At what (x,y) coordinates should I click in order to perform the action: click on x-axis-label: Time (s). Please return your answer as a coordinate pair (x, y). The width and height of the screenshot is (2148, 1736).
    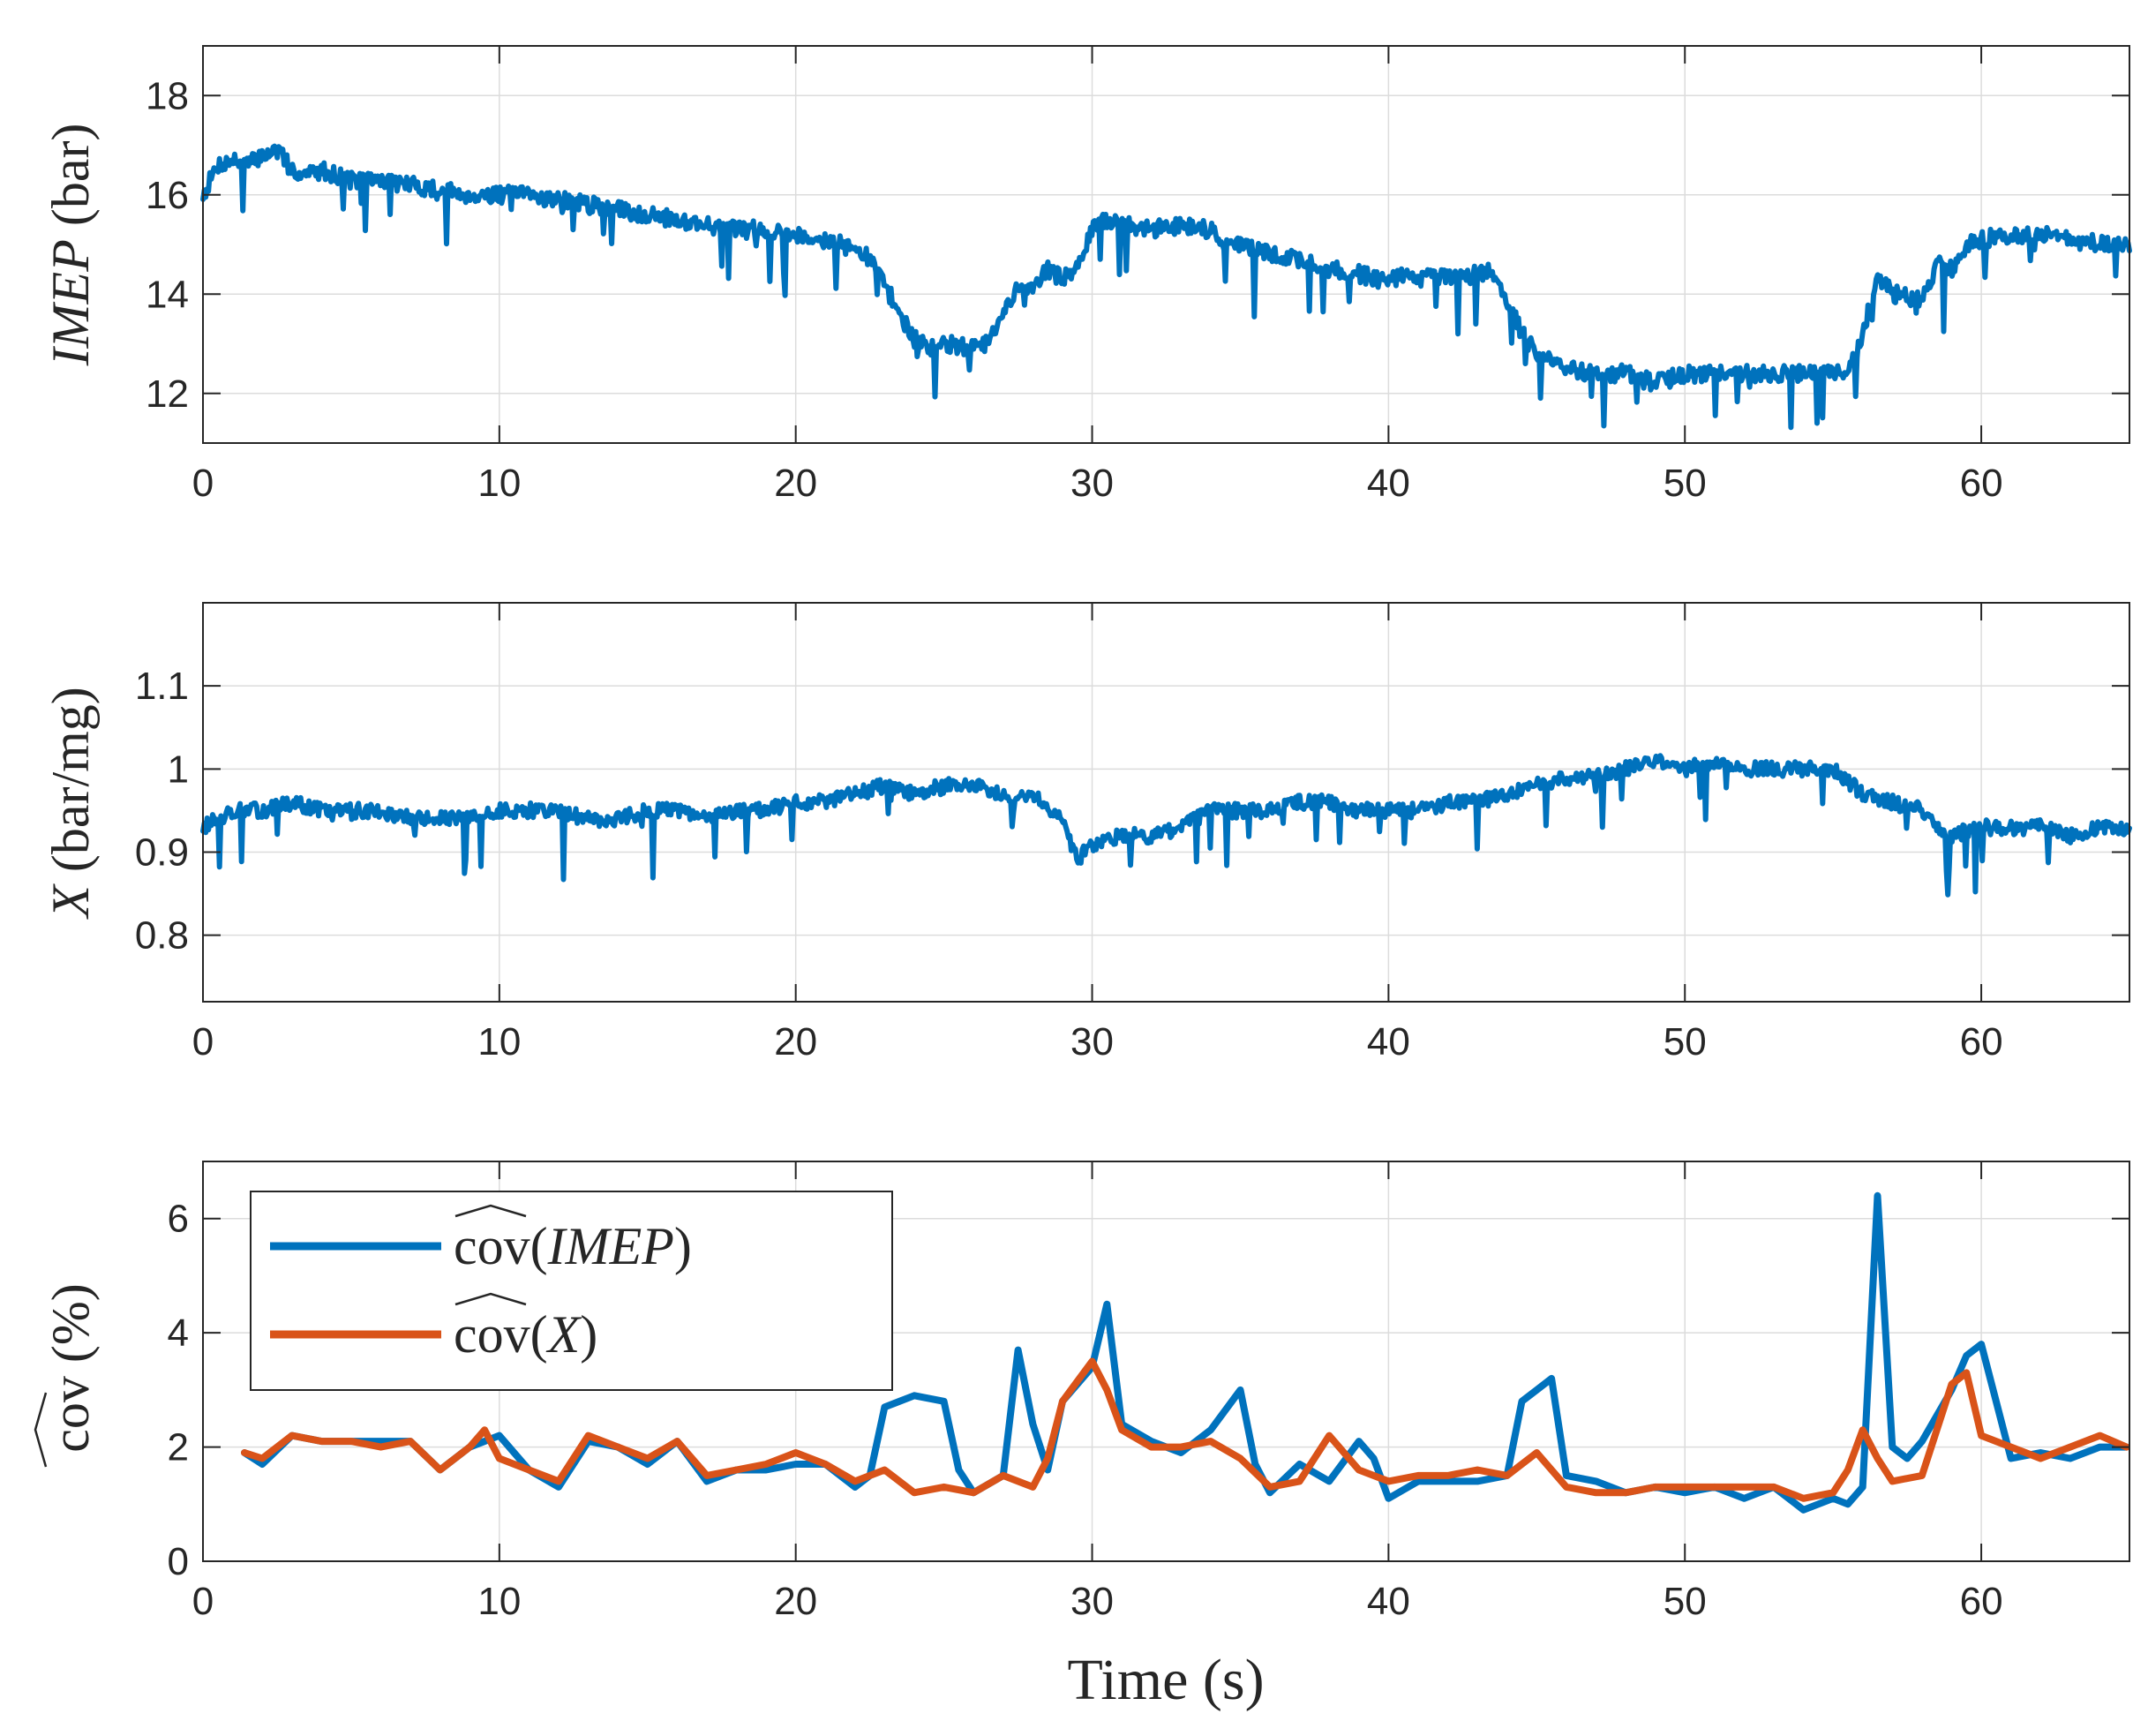
    Looking at the image, I should click on (1165, 1680).